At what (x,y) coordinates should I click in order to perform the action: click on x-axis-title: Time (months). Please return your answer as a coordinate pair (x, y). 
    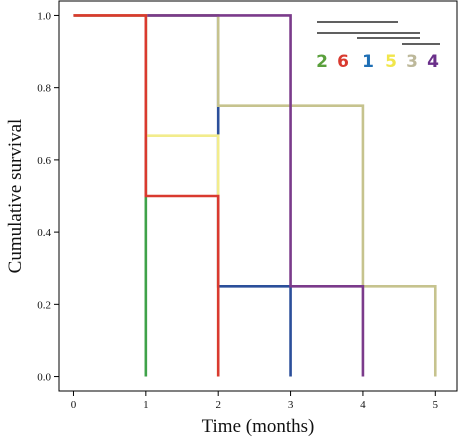
    Looking at the image, I should click on (258, 426).